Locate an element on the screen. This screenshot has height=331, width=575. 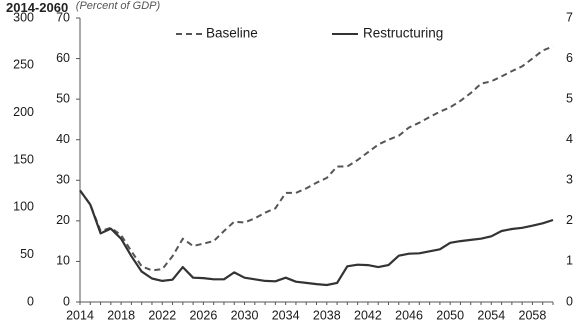
x-tick-label: 2014 is located at coordinates (80, 315).